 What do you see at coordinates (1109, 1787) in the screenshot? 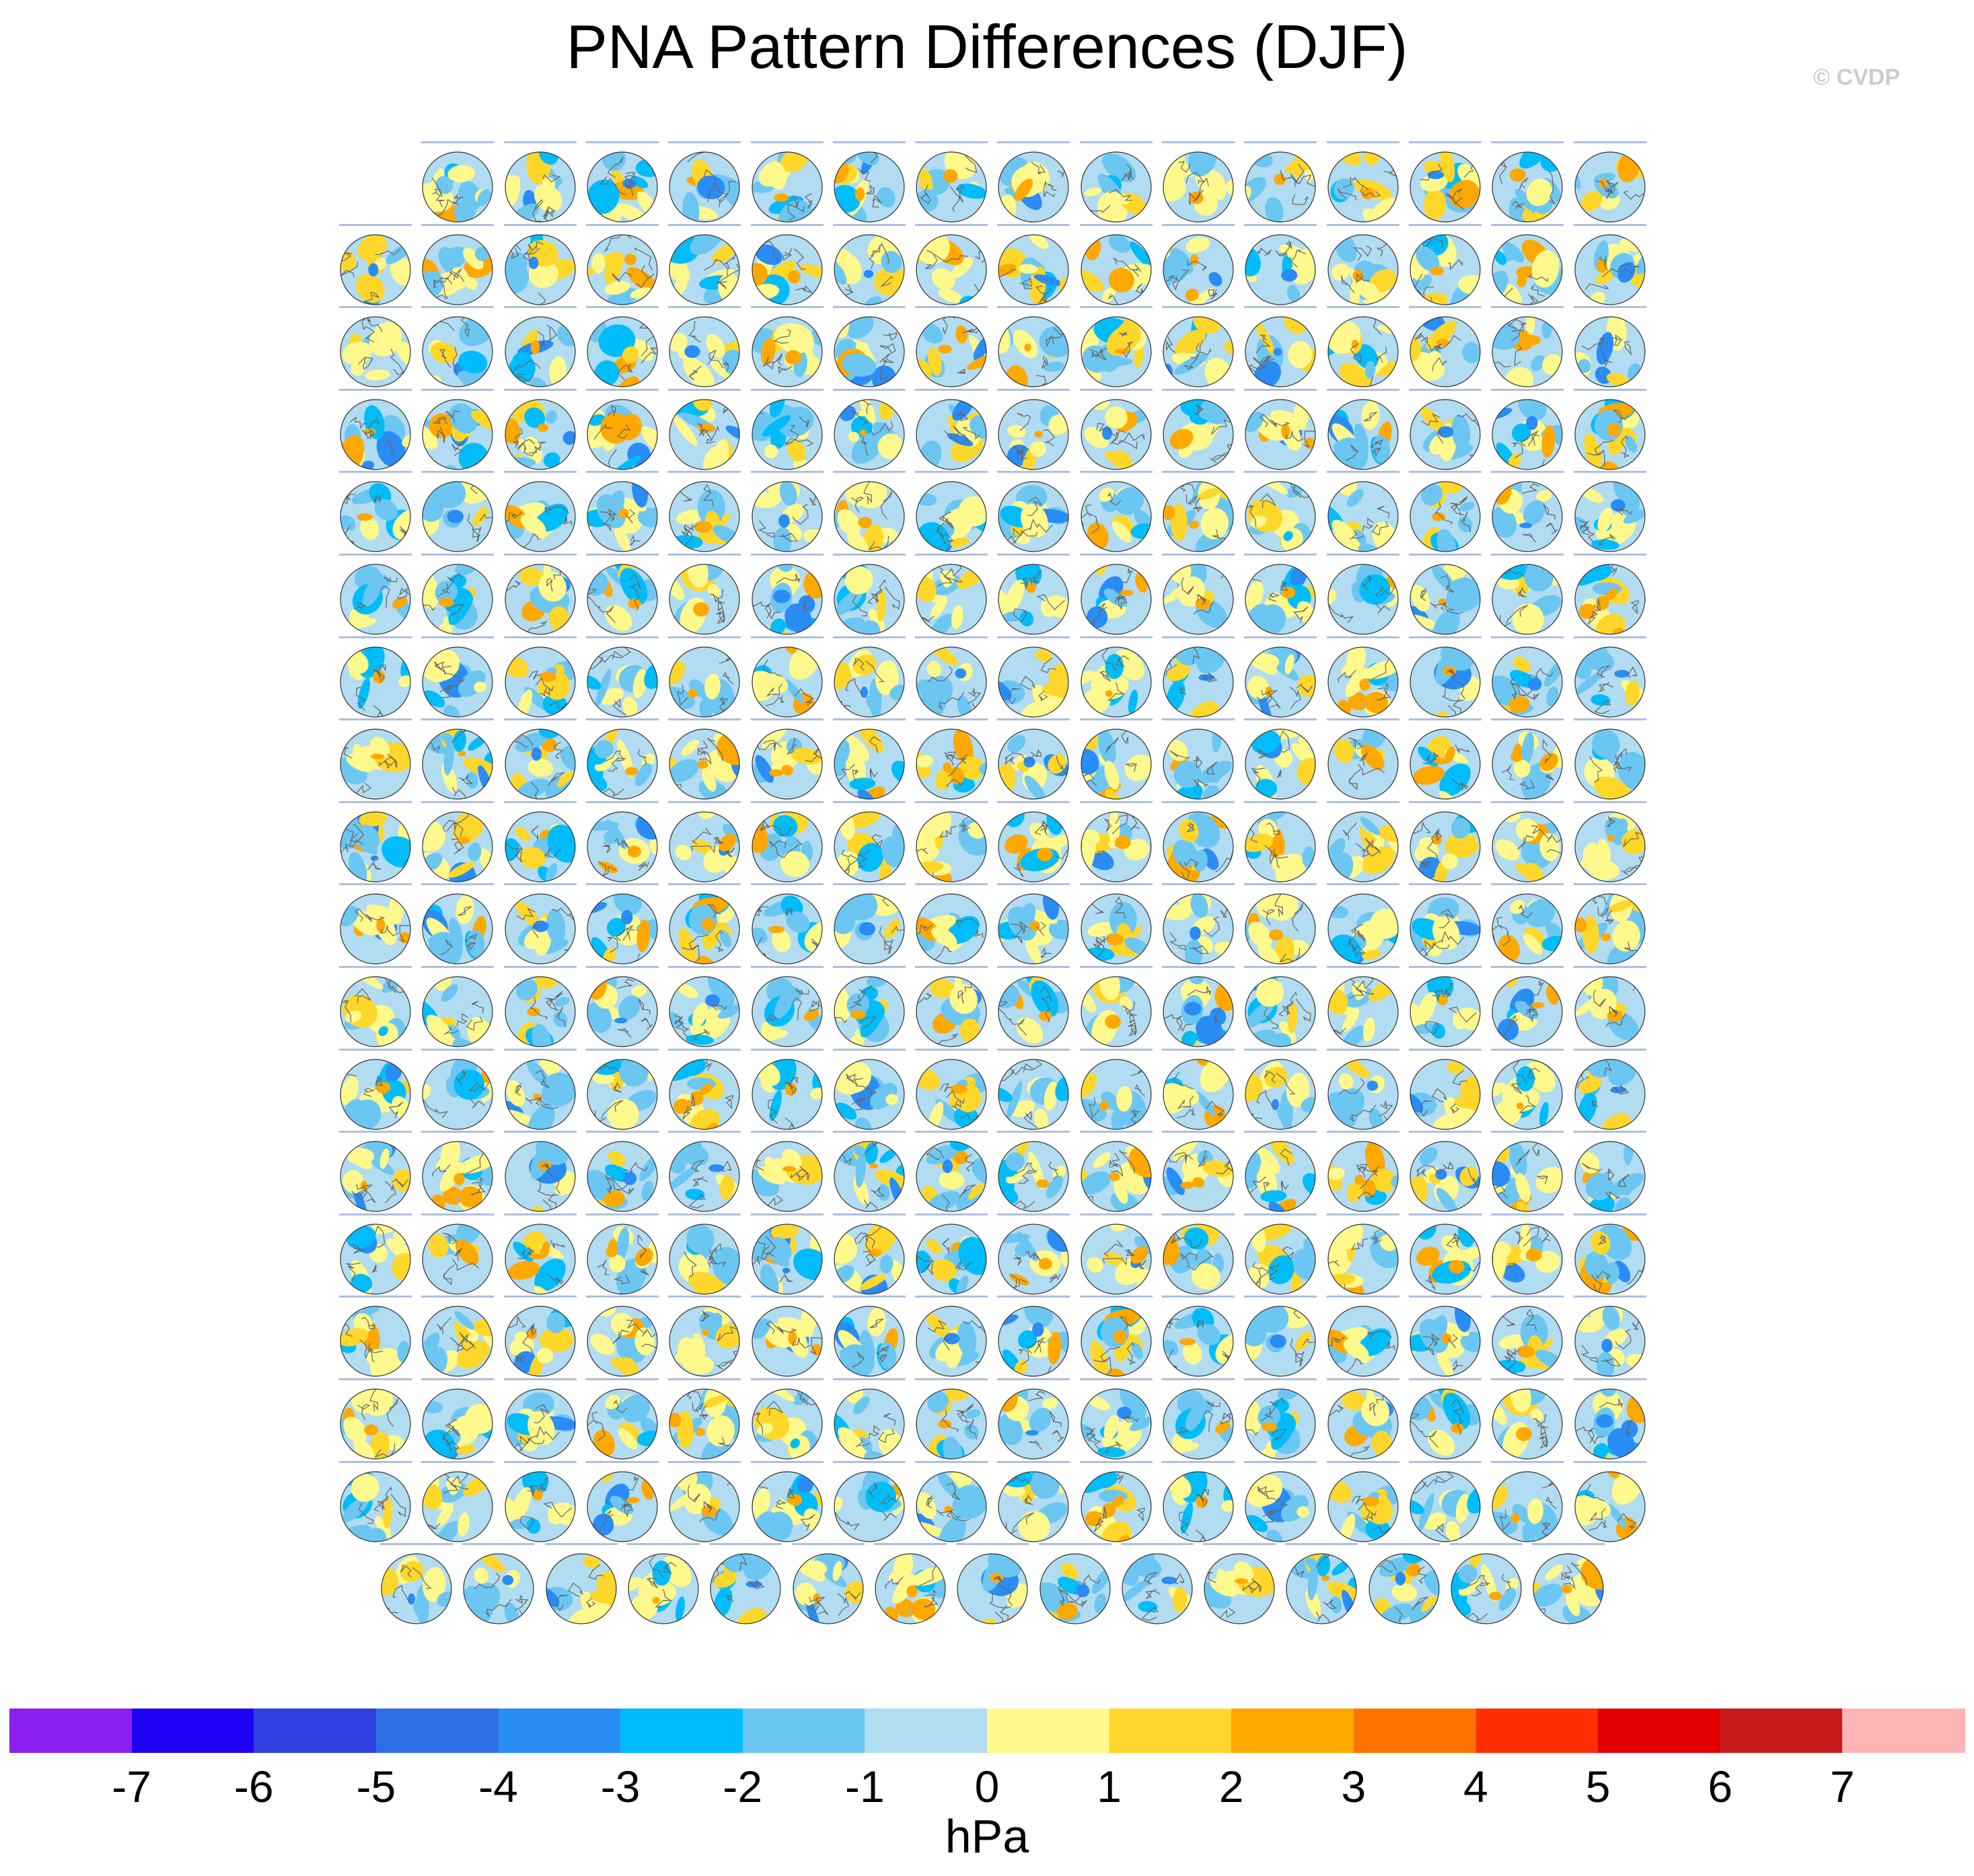
I see `colorbar-tick-label: 1` at bounding box center [1109, 1787].